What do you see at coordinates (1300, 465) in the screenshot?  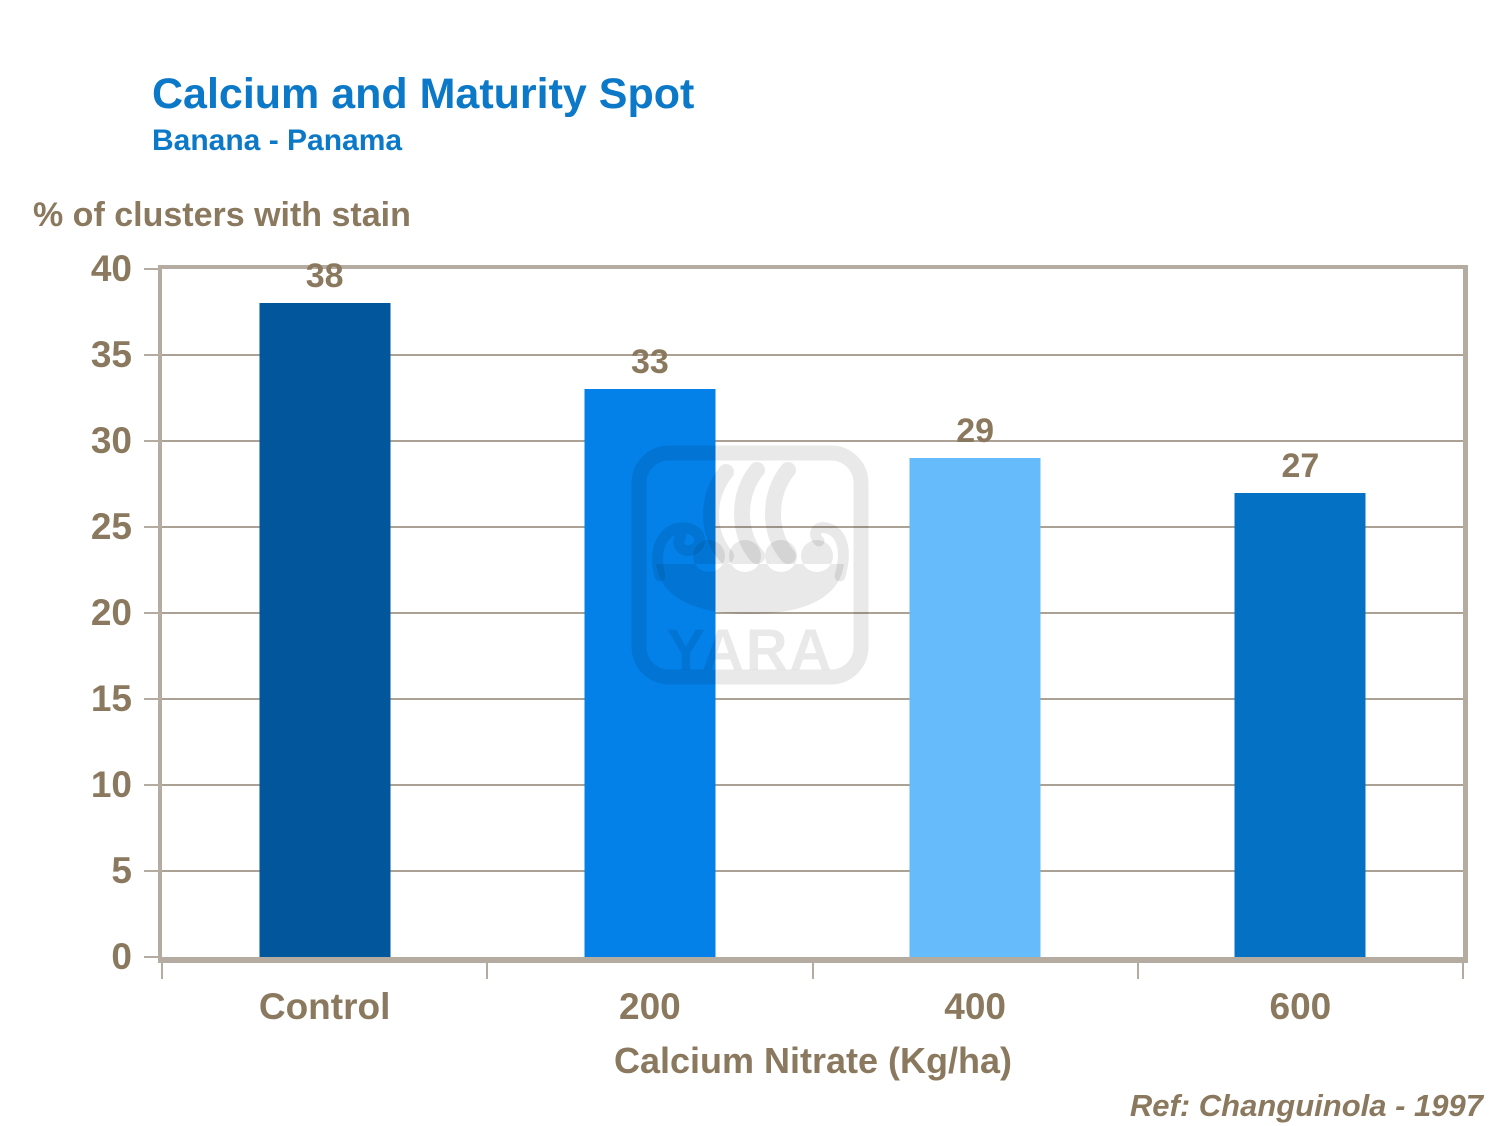 I see `bar-value-label-600: 27` at bounding box center [1300, 465].